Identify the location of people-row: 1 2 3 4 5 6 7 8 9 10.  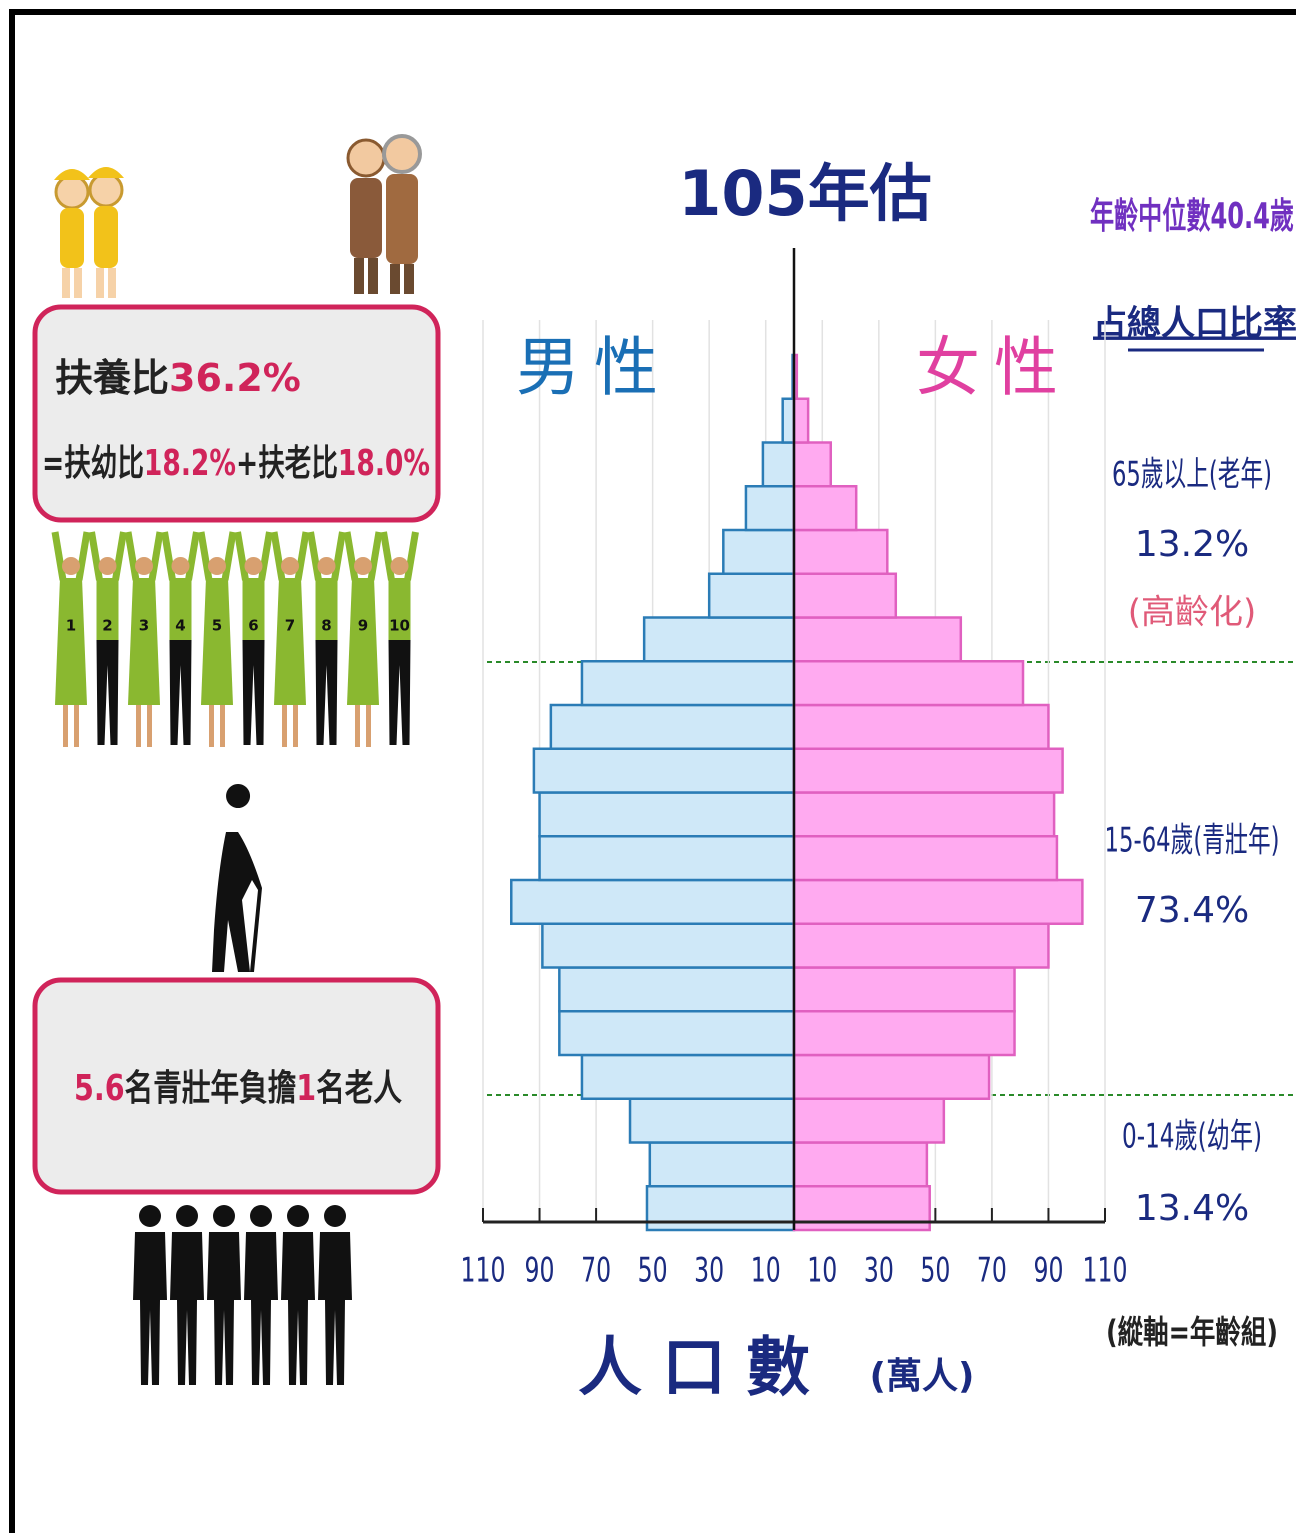
(235, 639).